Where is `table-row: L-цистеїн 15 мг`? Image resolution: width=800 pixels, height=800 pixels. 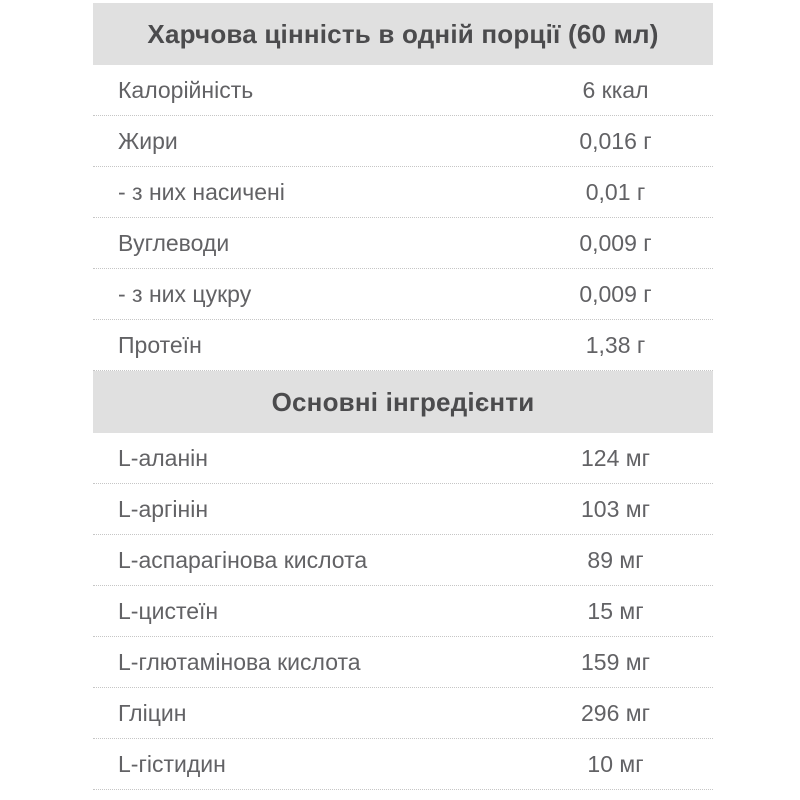 table-row: L-цистеїн 15 мг is located at coordinates (403, 611).